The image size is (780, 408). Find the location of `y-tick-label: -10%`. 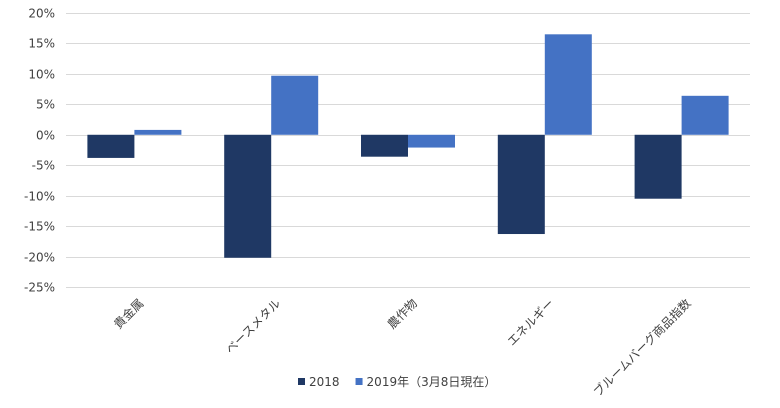

y-tick-label: -10% is located at coordinates (39, 197).